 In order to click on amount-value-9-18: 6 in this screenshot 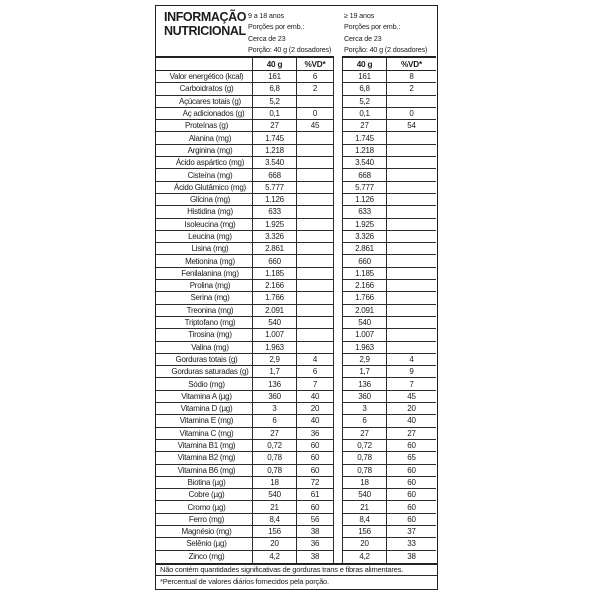, I will do `click(274, 421)`.